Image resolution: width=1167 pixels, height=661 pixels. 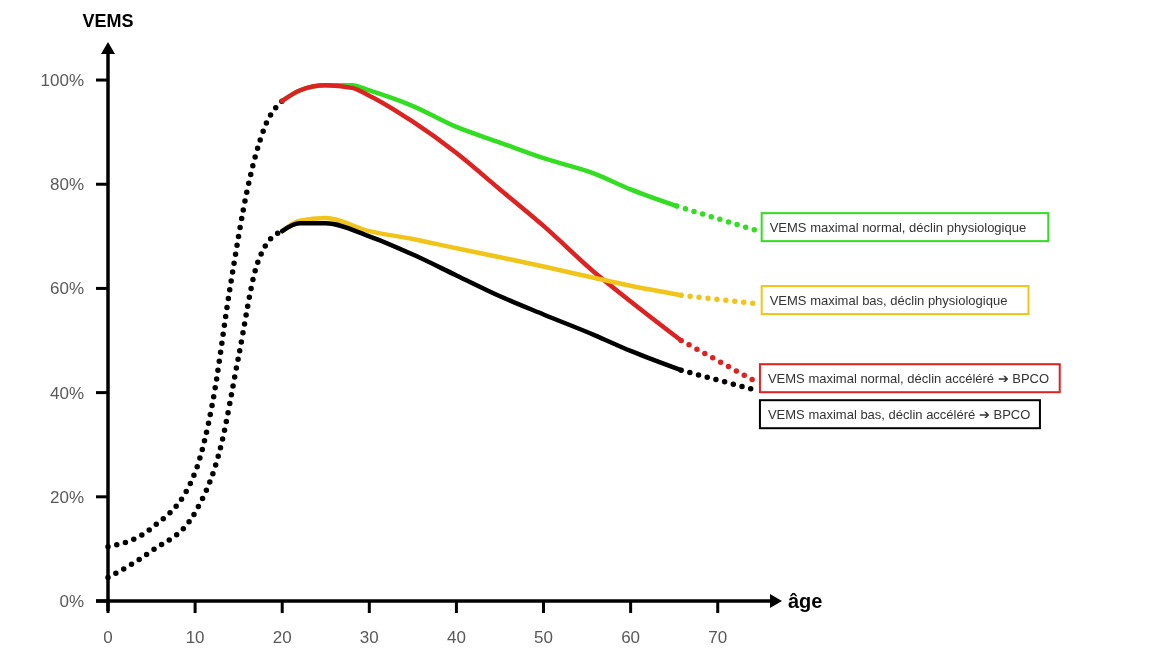 I want to click on series-label: VEMS maximal normal, déclin accéléré ➔ BPCO, so click(x=908, y=378).